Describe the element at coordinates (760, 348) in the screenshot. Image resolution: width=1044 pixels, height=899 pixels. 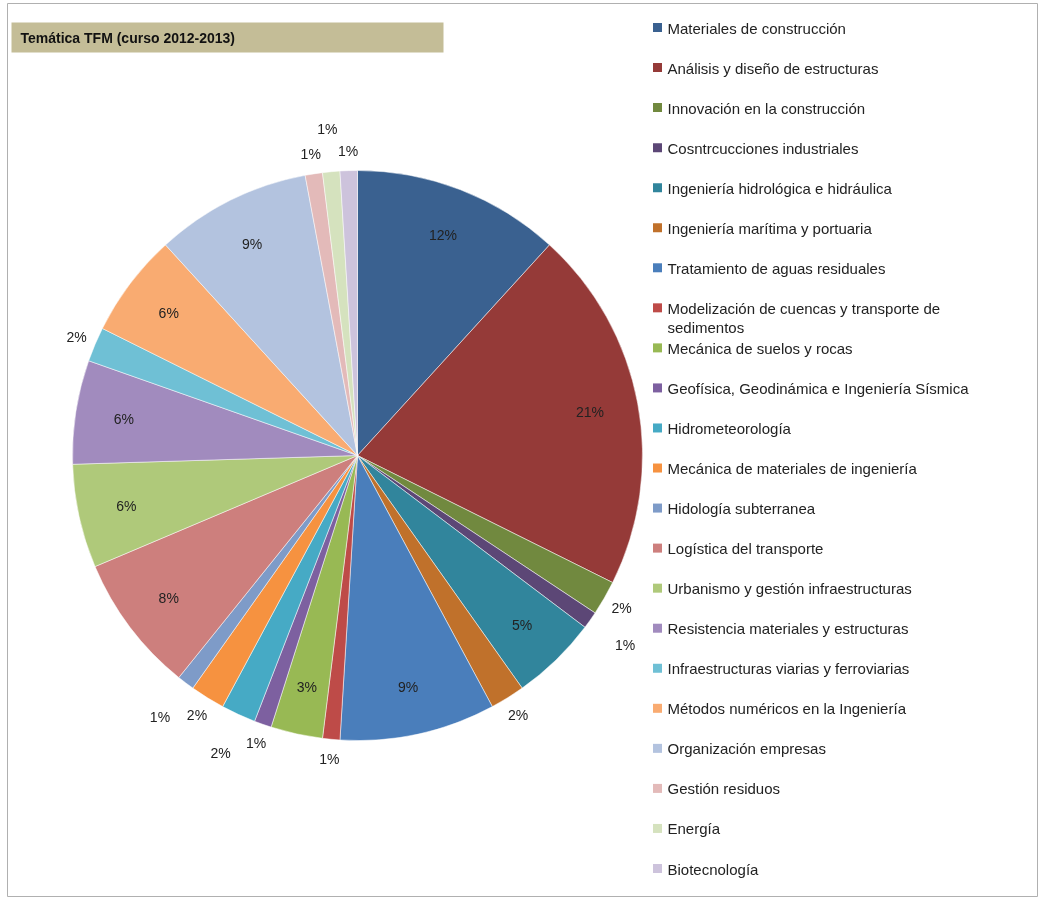
I see `legend-label: Mecánica de suelos y rocas` at that location.